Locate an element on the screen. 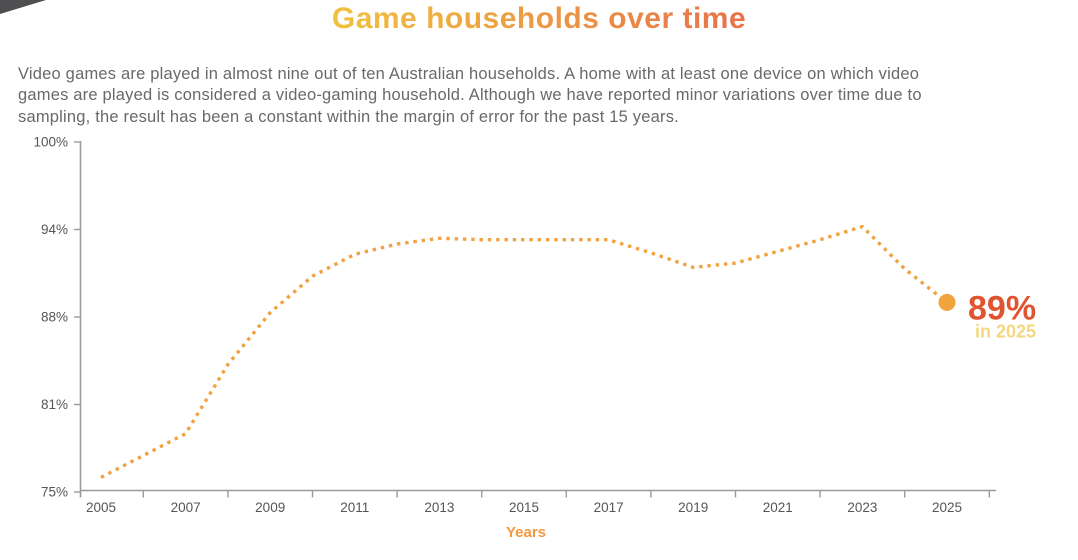  x-tick-label: 2009 is located at coordinates (270, 507).